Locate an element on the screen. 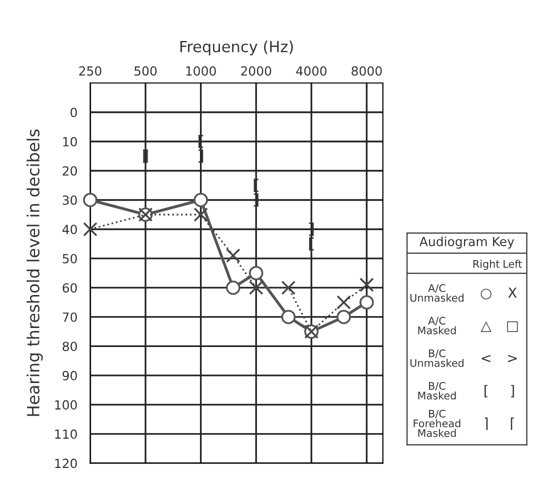 The width and height of the screenshot is (537, 497). x-tick-label: 1000 is located at coordinates (201, 71).